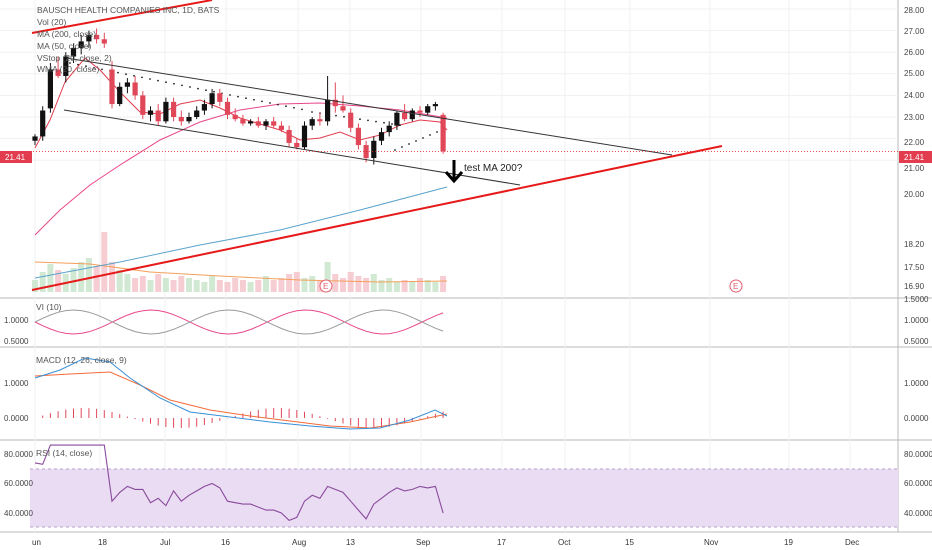 This screenshot has height=550, width=932. What do you see at coordinates (914, 10) in the screenshot?
I see `price-tick-28: 28.00` at bounding box center [914, 10].